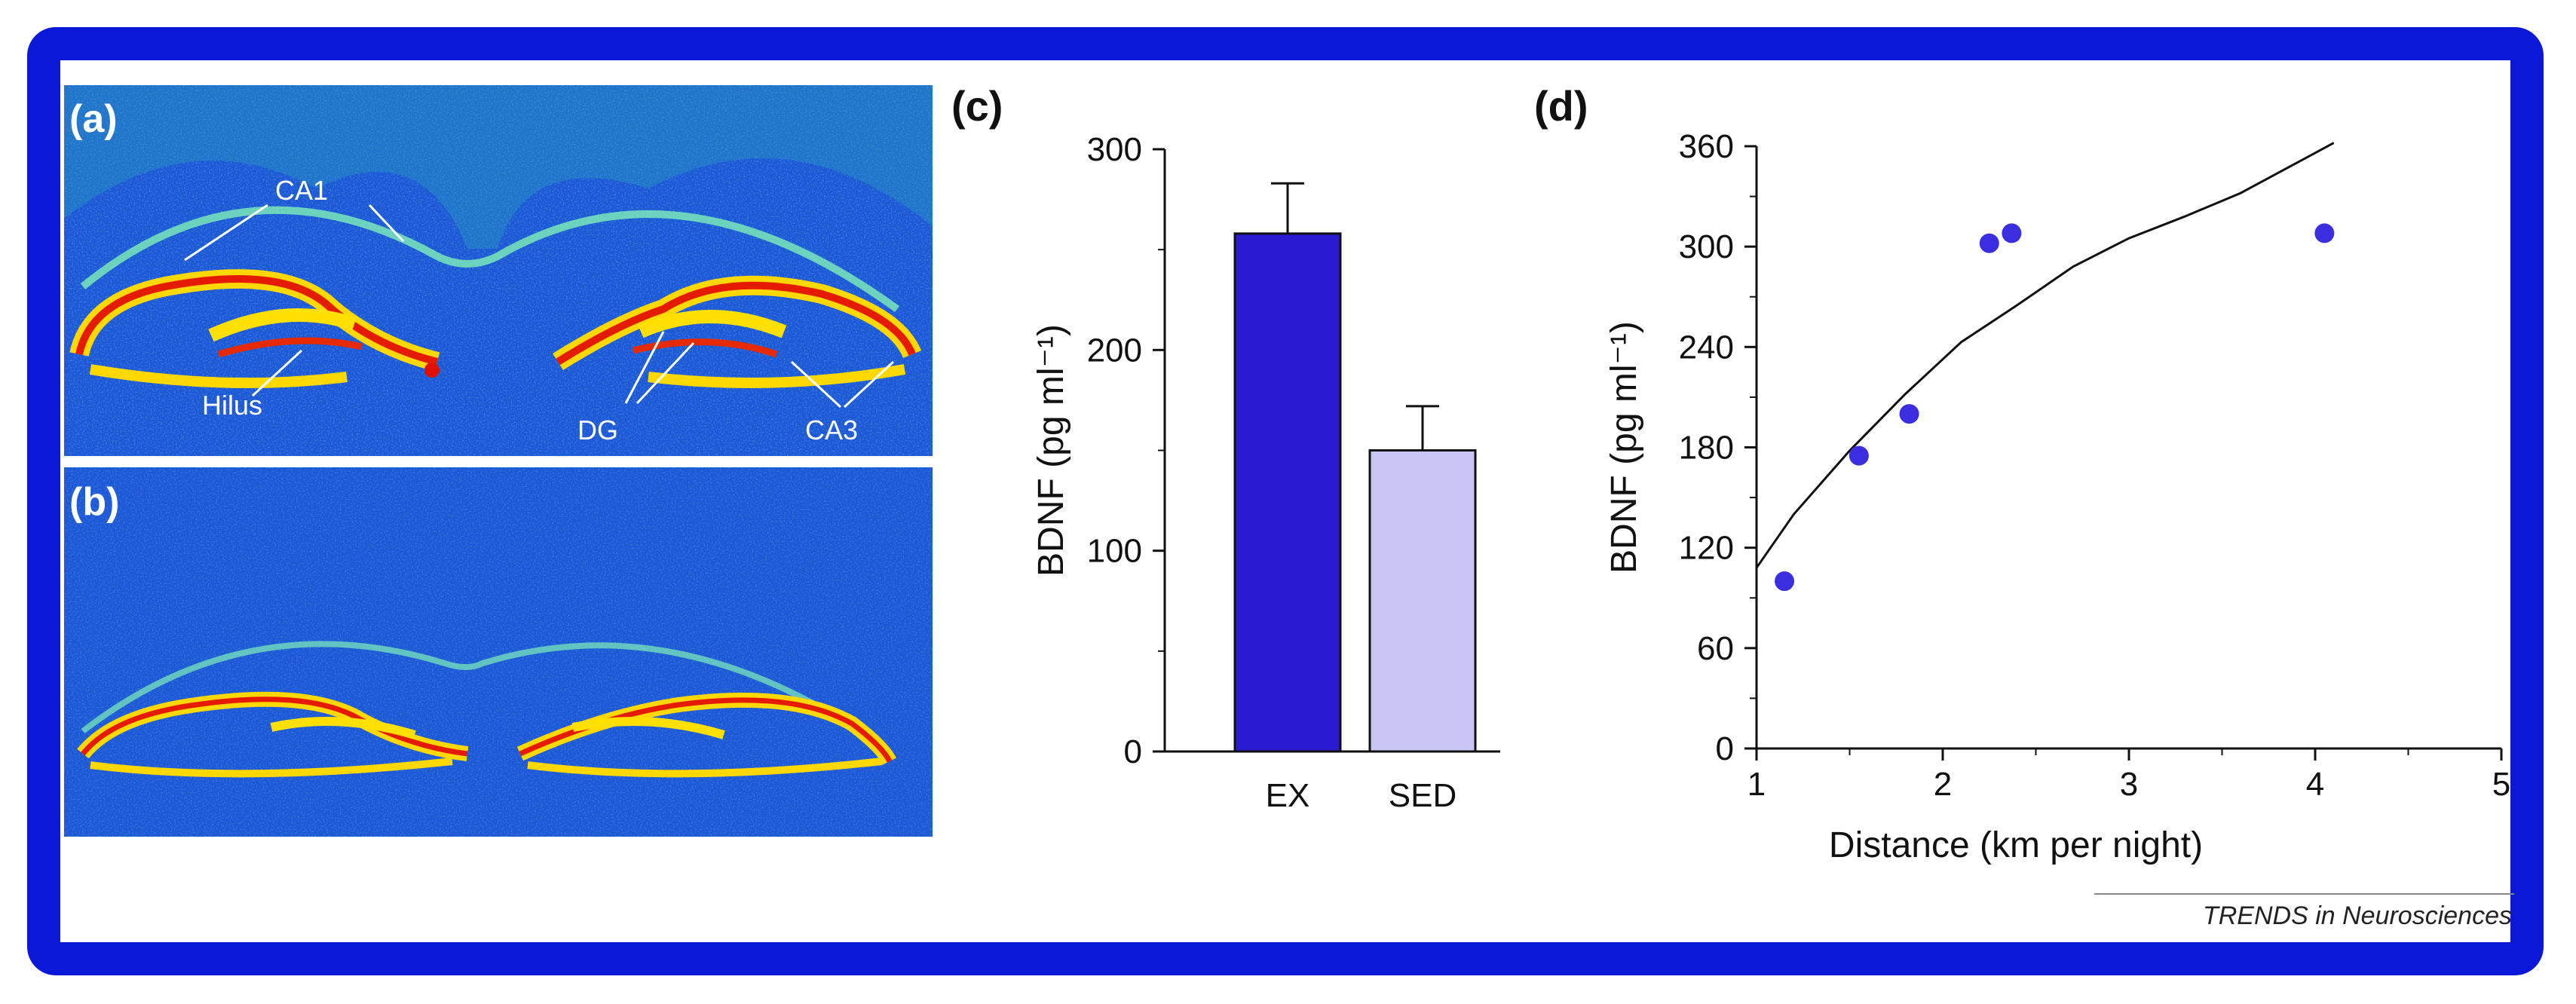  I want to click on d-y-tick-label: 240, so click(1706, 347).